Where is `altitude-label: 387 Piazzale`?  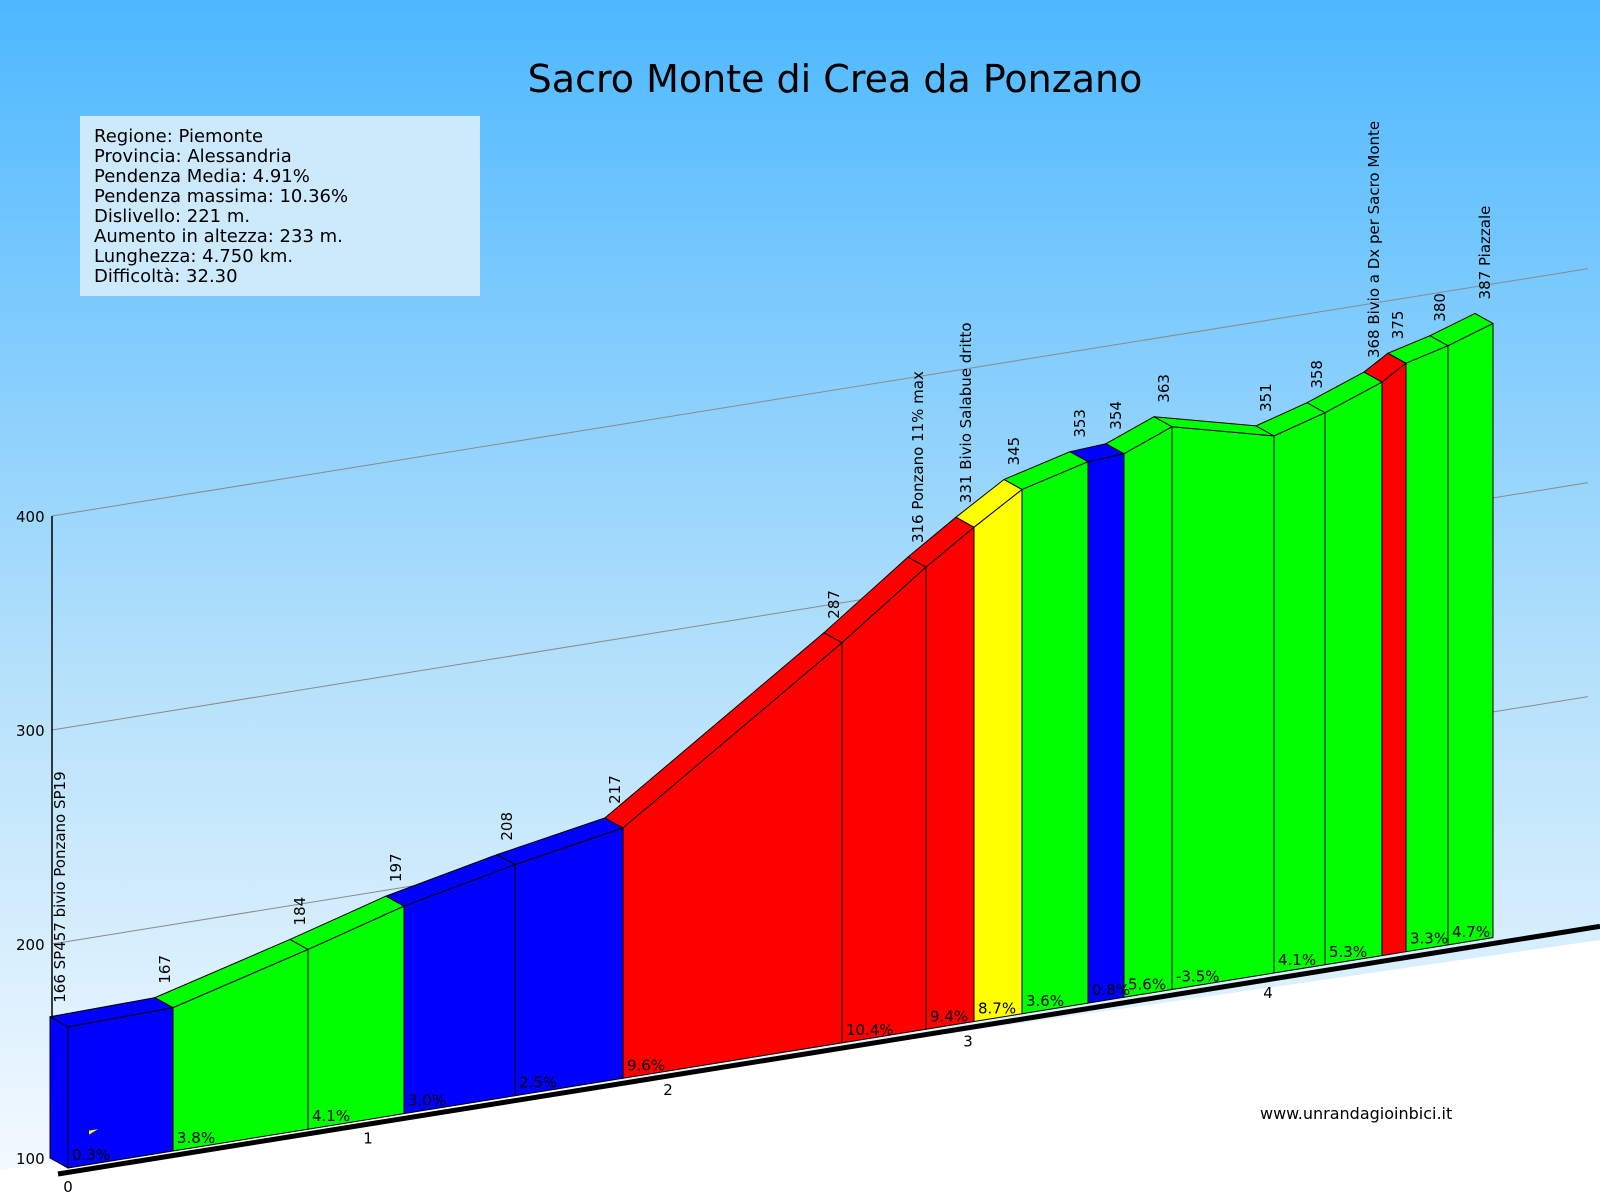 altitude-label: 387 Piazzale is located at coordinates (1485, 253).